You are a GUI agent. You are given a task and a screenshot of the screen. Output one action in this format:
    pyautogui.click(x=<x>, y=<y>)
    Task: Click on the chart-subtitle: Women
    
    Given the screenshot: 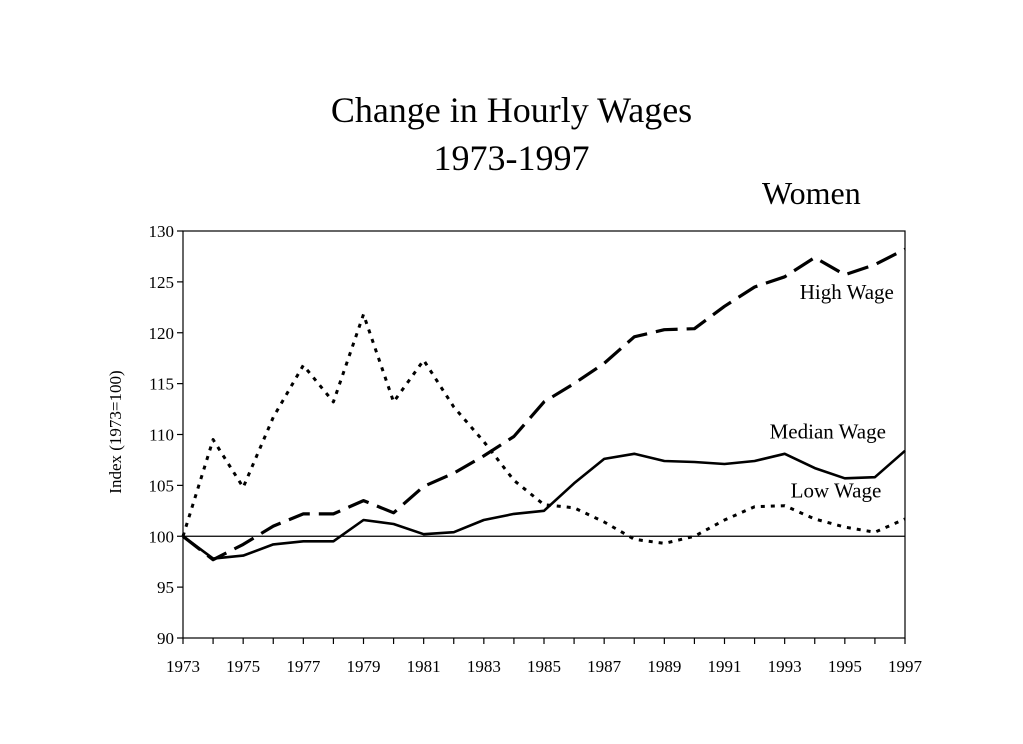 What is the action you would take?
    pyautogui.click(x=811, y=193)
    